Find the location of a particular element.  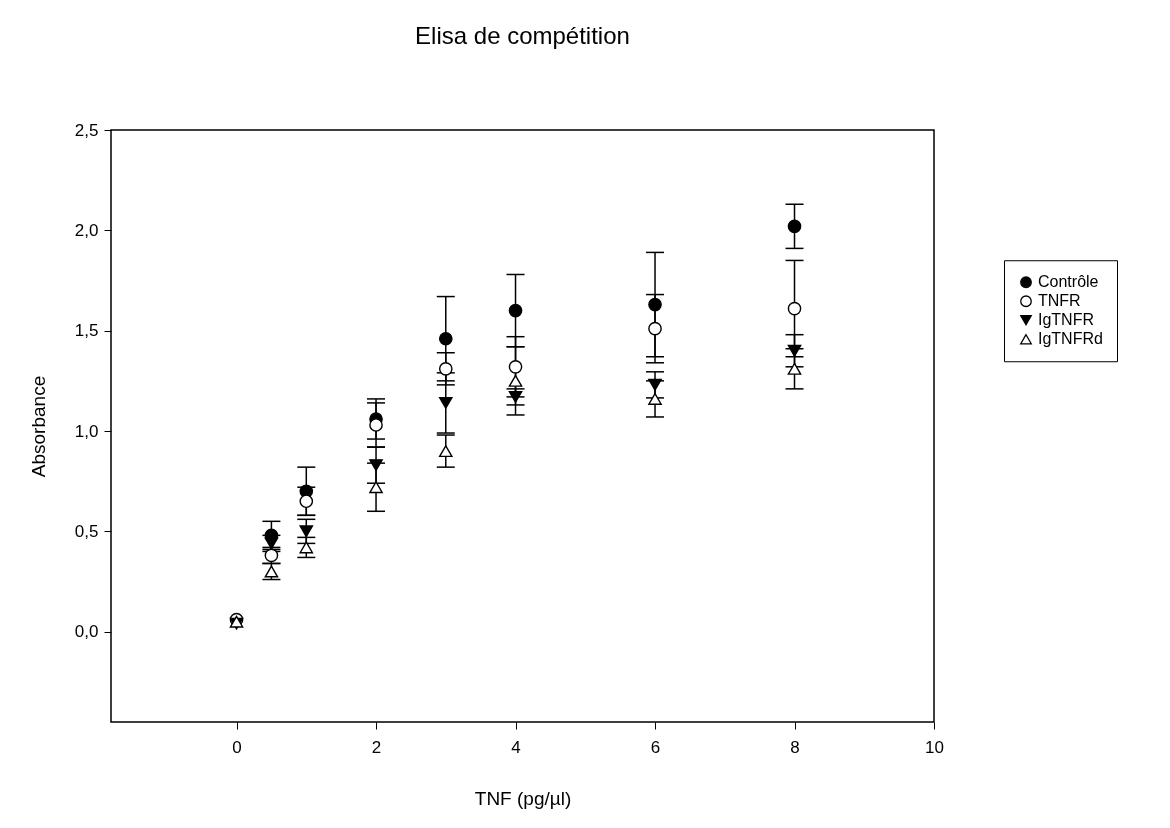

y-tick-label: 0,5 is located at coordinates (86, 531).